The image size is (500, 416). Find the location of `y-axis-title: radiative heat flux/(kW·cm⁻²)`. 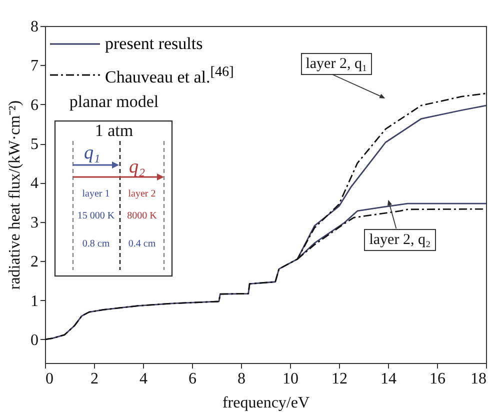

y-axis-title: radiative heat flux/(kW·cm⁻²) is located at coordinates (15, 195).